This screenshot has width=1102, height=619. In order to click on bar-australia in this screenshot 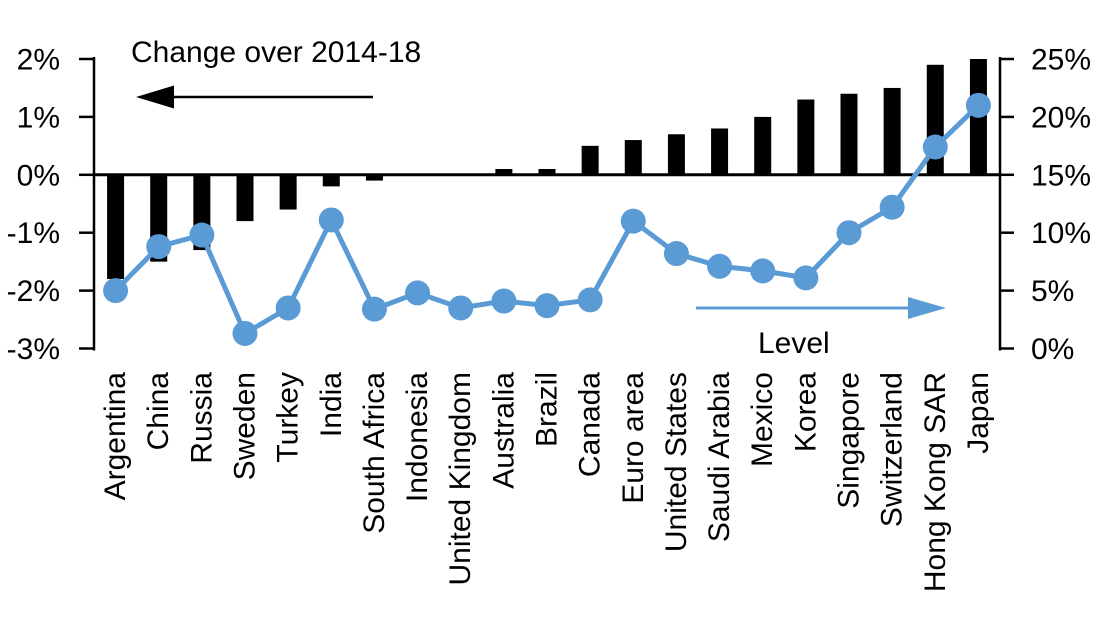, I will do `click(504, 172)`.